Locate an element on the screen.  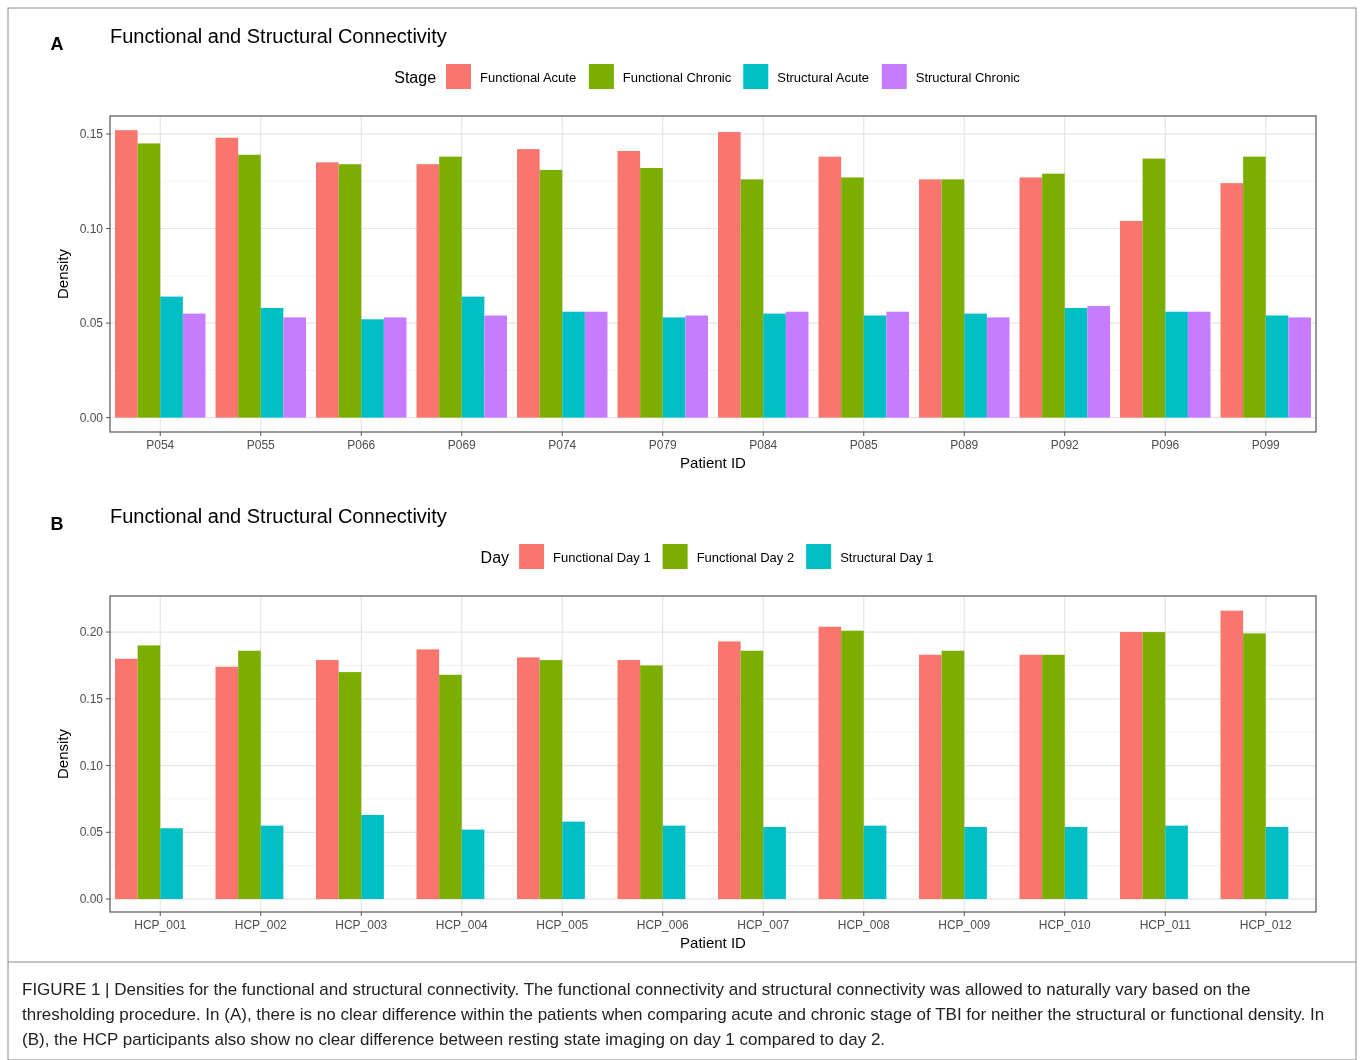
x-tick-label: HCP_007 is located at coordinates (763, 925).